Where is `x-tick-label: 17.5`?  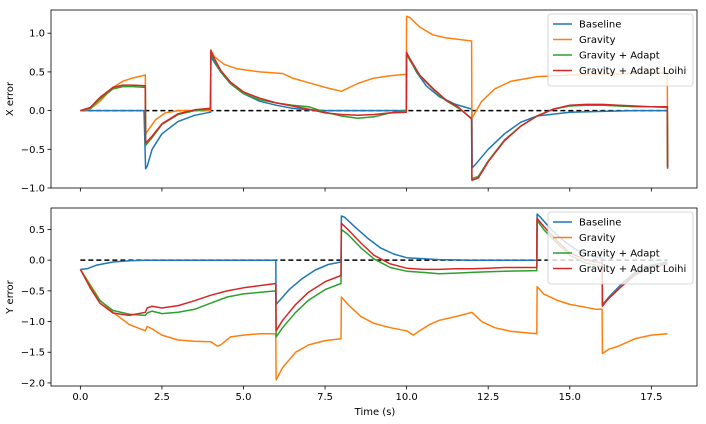 x-tick-label: 17.5 is located at coordinates (651, 397).